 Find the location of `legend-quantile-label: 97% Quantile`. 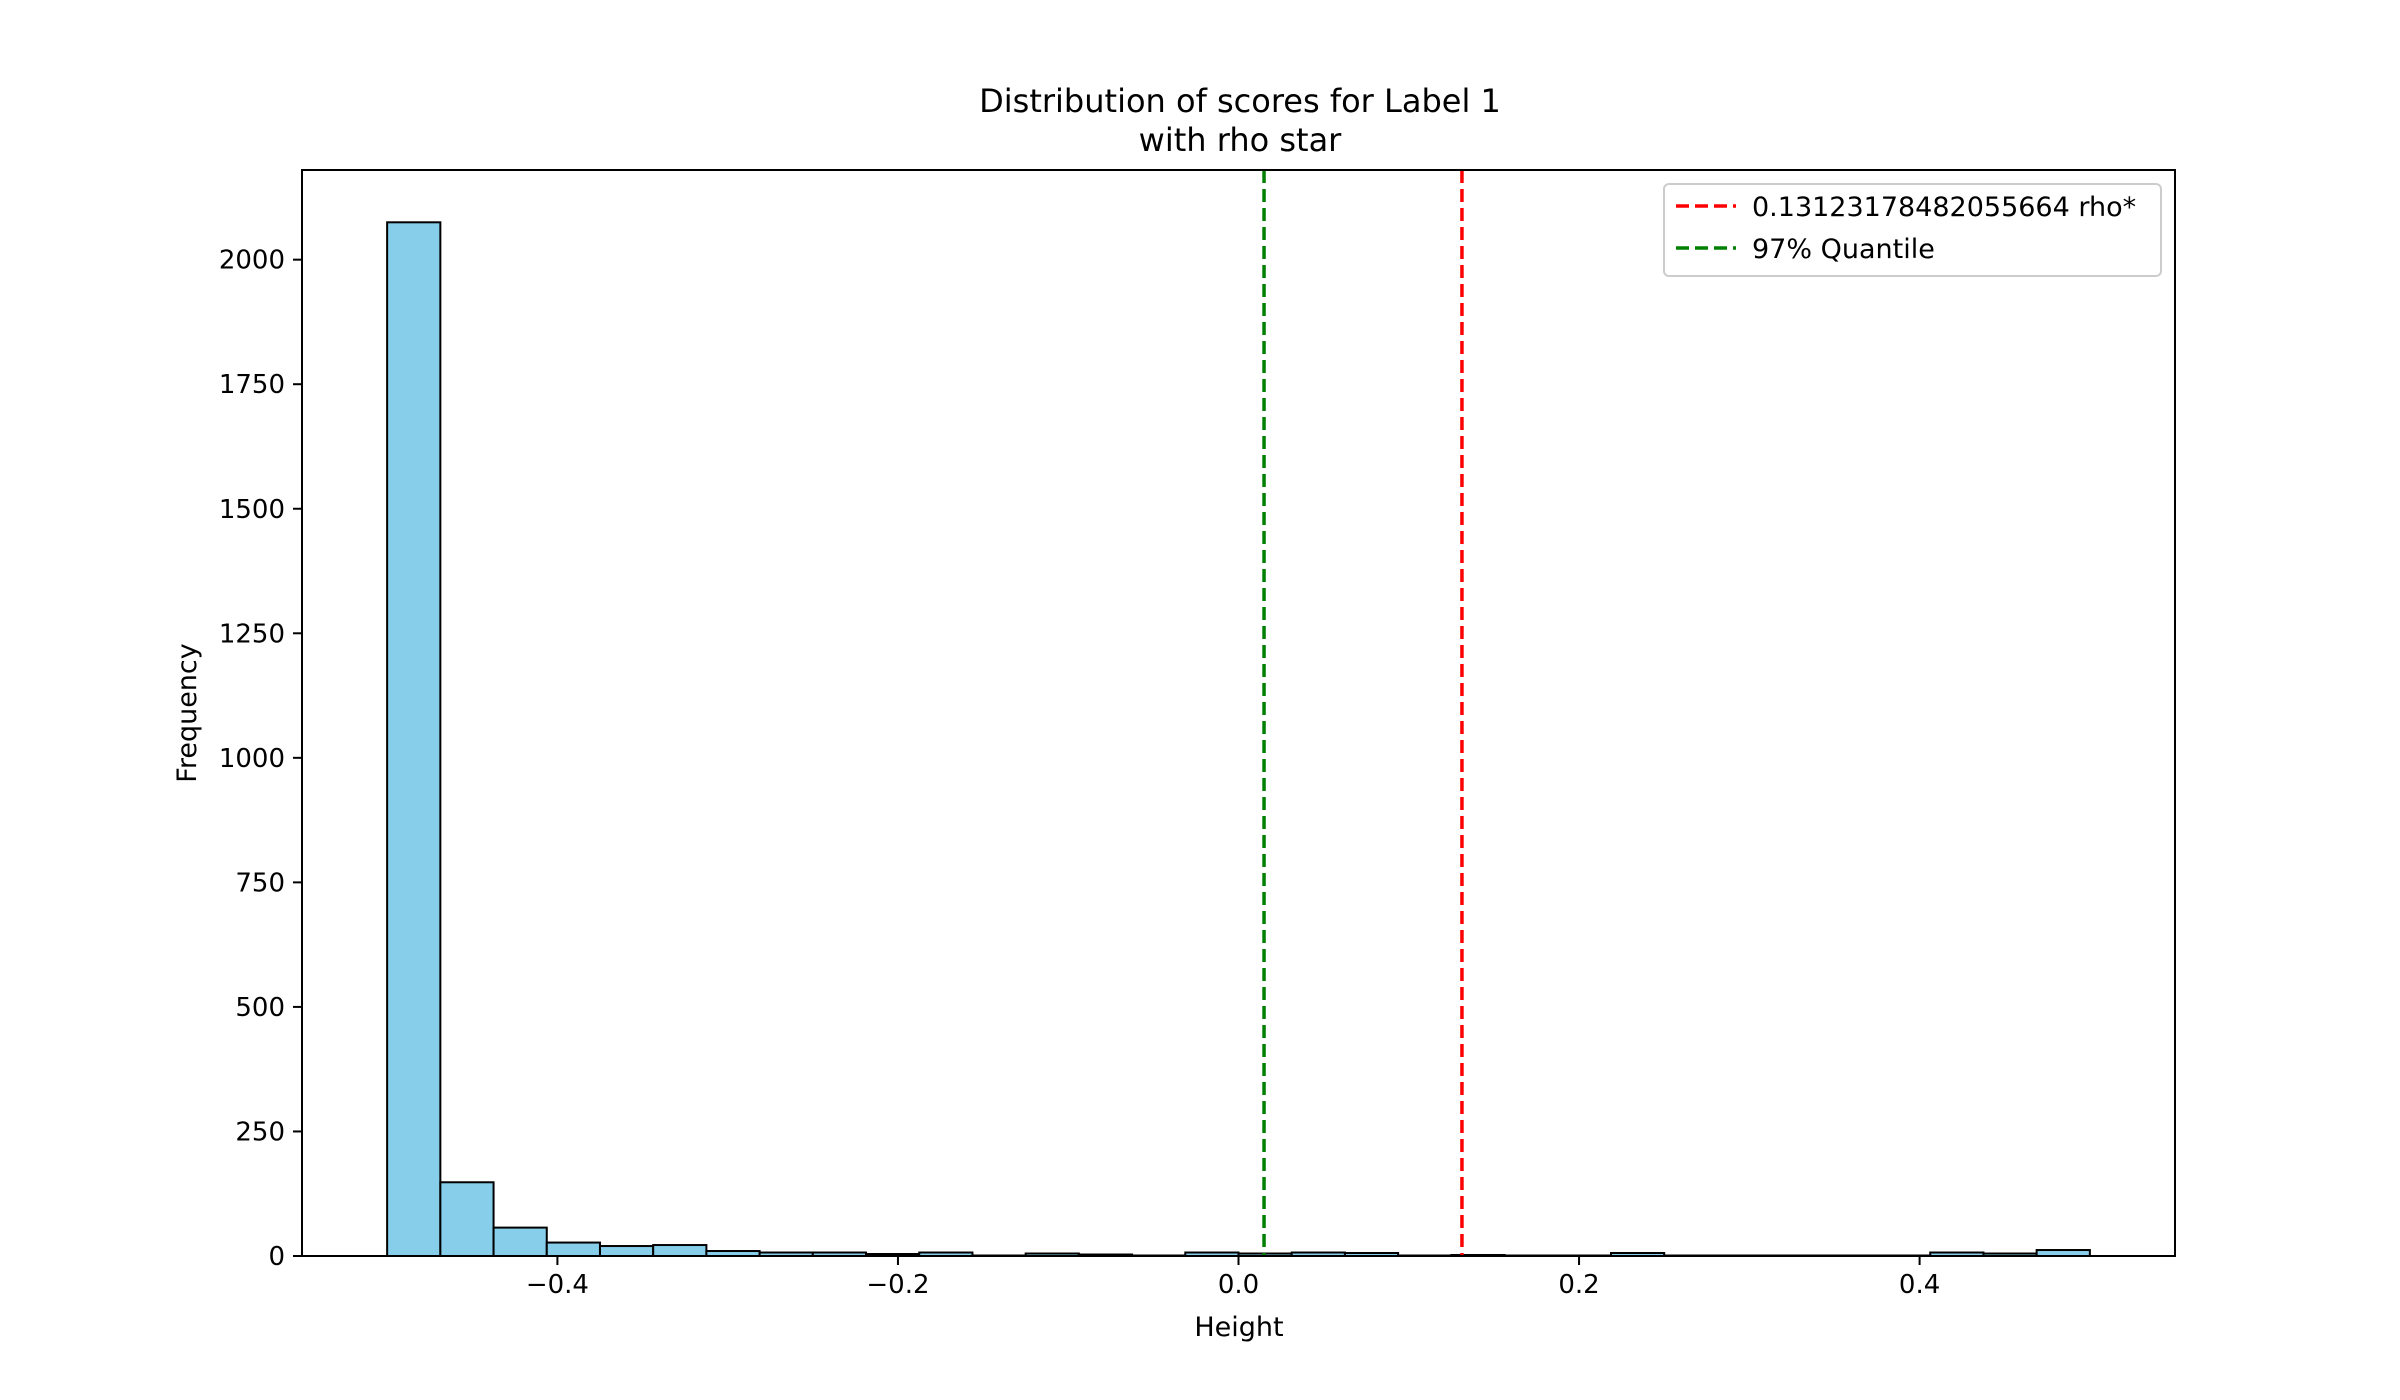

legend-quantile-label: 97% Quantile is located at coordinates (1843, 249).